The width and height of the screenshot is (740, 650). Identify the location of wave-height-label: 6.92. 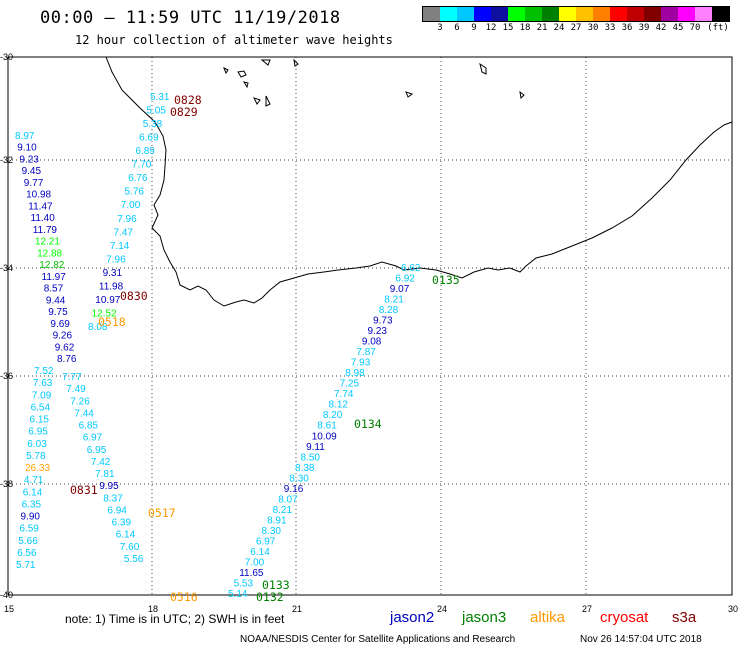
(405, 279).